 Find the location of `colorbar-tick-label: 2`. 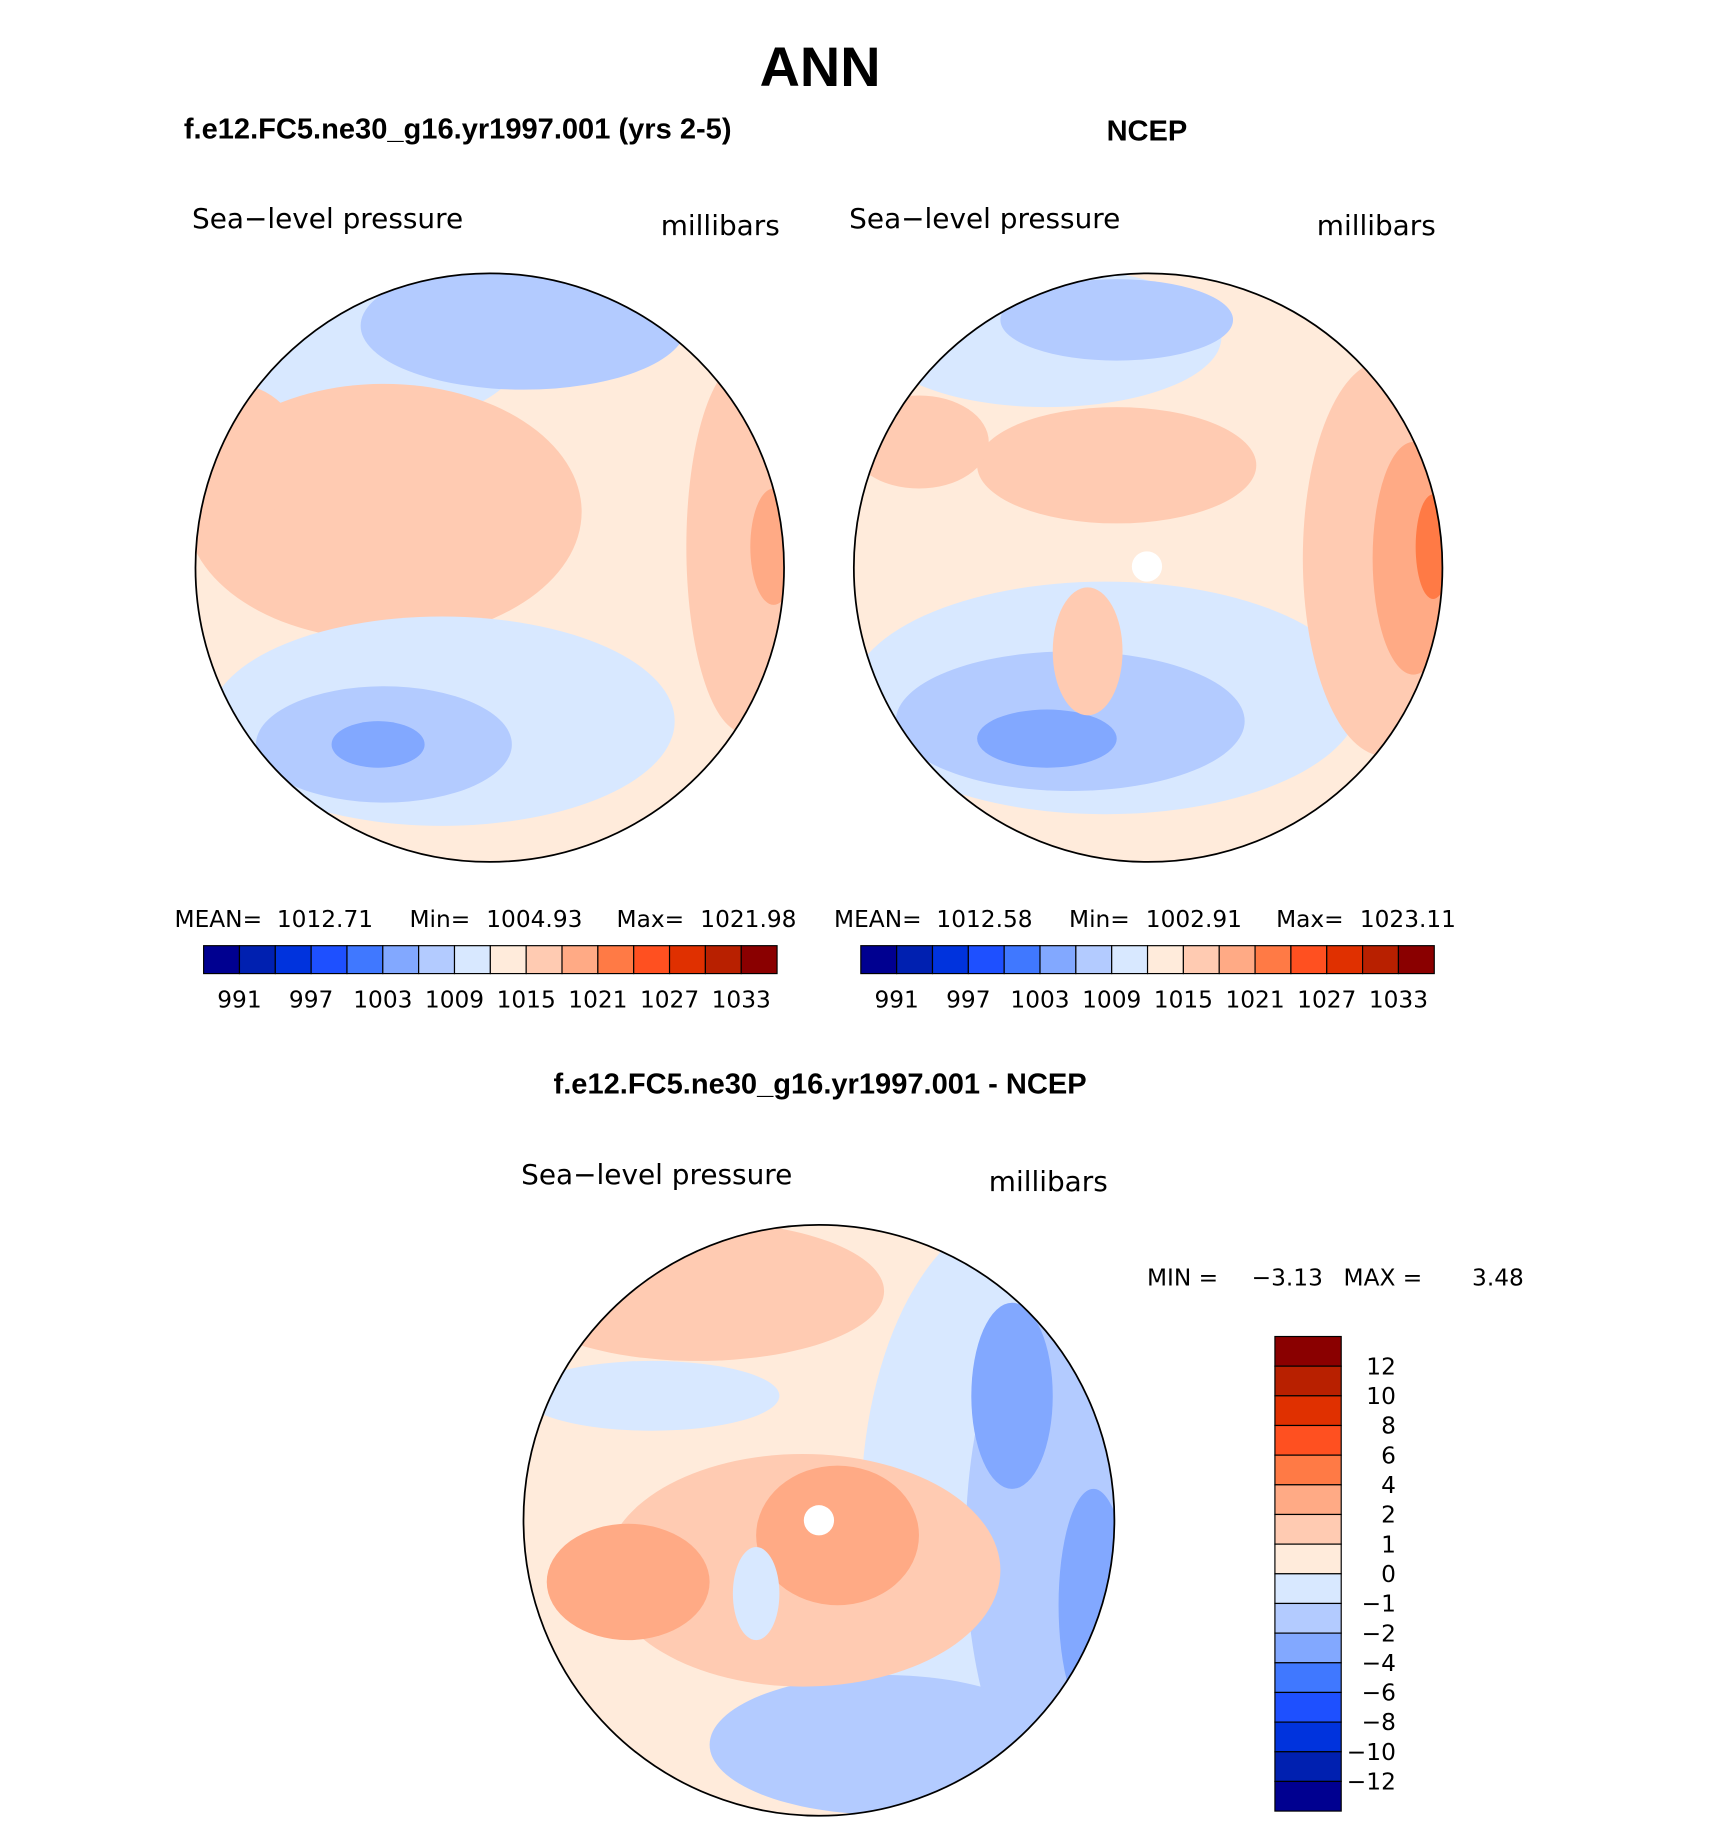

colorbar-tick-label: 2 is located at coordinates (1388, 1515).